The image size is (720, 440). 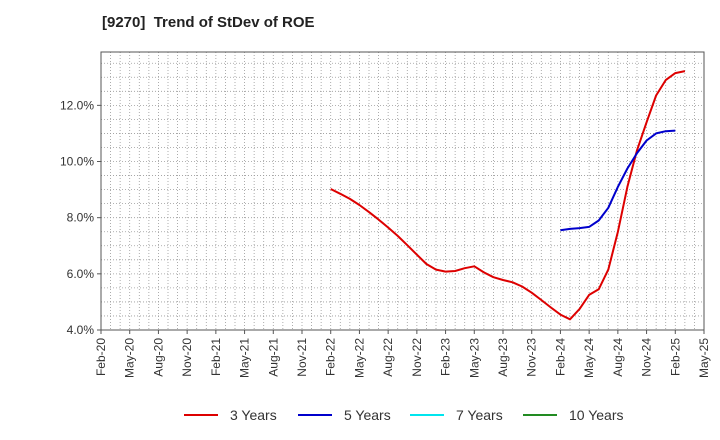 What do you see at coordinates (446, 357) in the screenshot?
I see `x-tick-label: Feb-23` at bounding box center [446, 357].